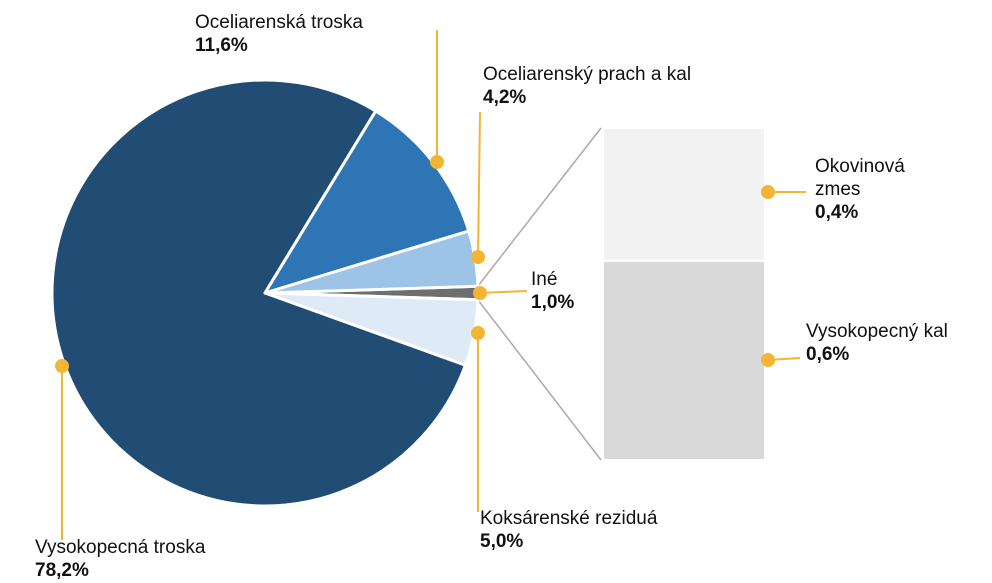  I want to click on slice-value: 11,6%, so click(221, 45).